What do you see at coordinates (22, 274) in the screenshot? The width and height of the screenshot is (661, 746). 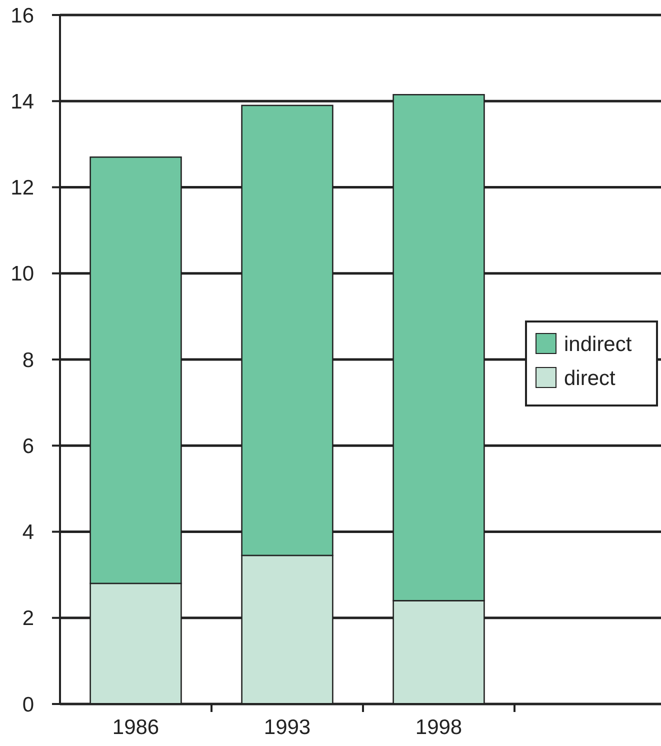 I see `y-tick-label: 10` at bounding box center [22, 274].